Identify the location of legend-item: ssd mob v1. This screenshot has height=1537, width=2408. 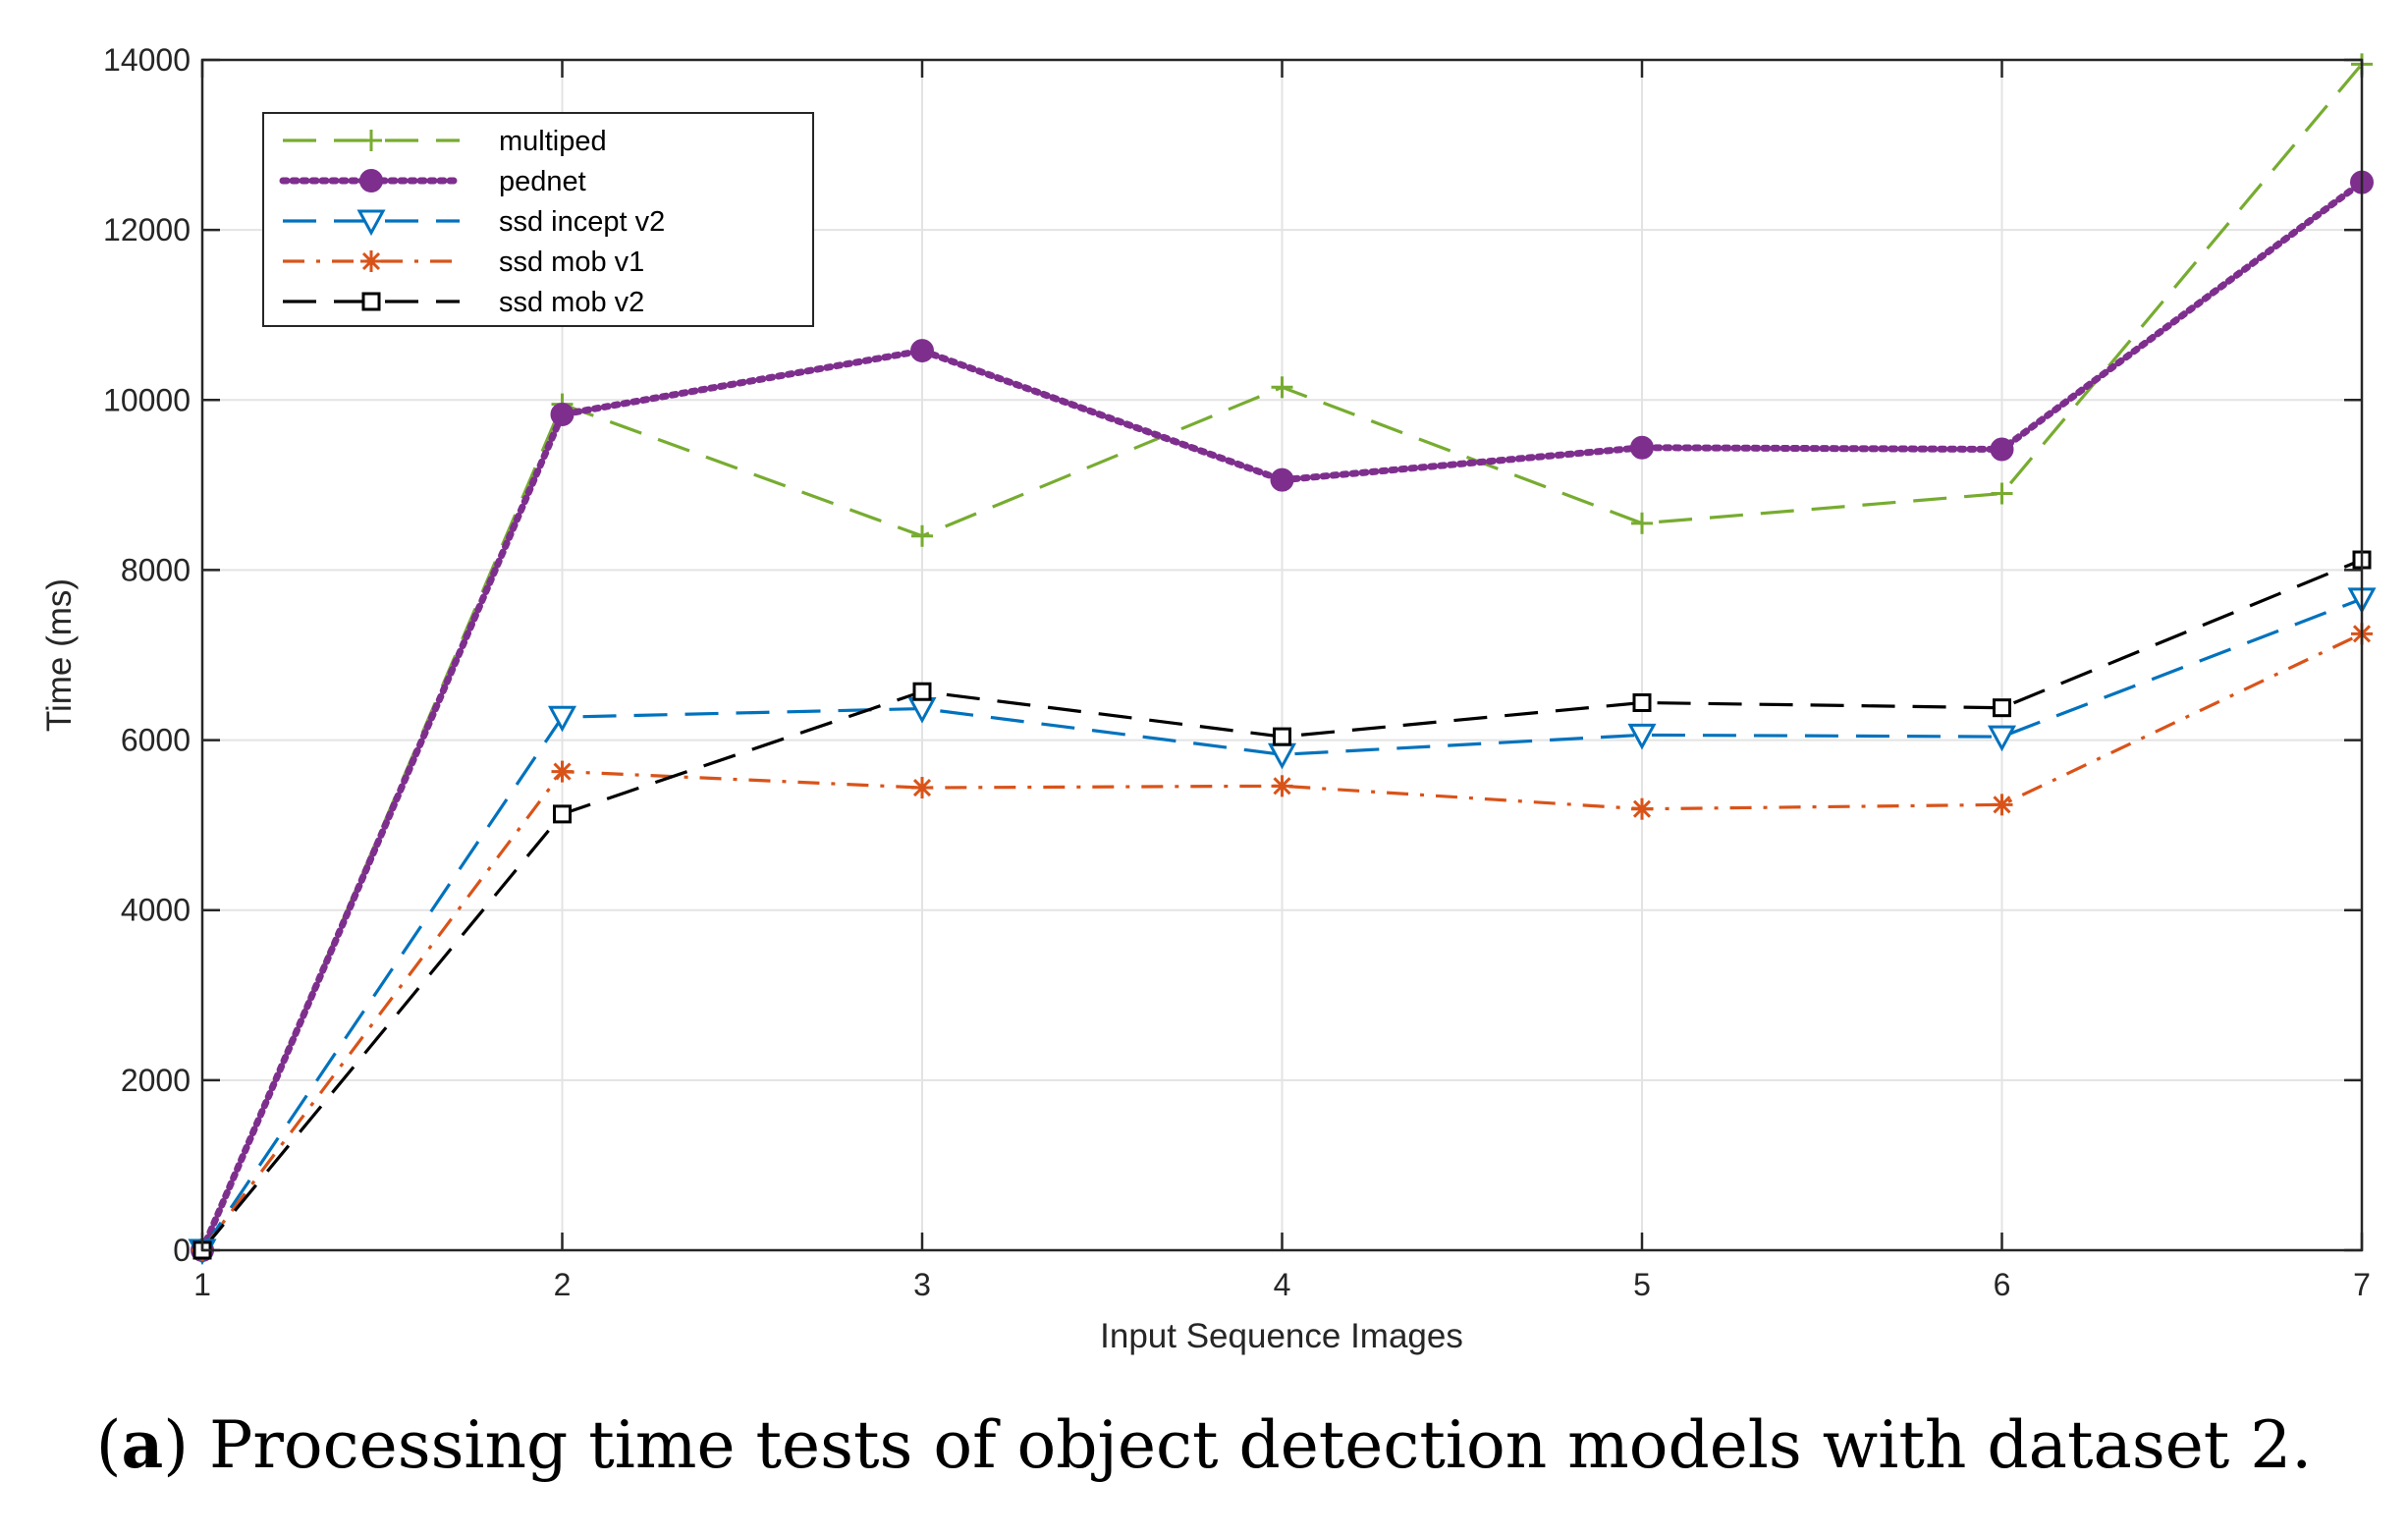
(463, 262).